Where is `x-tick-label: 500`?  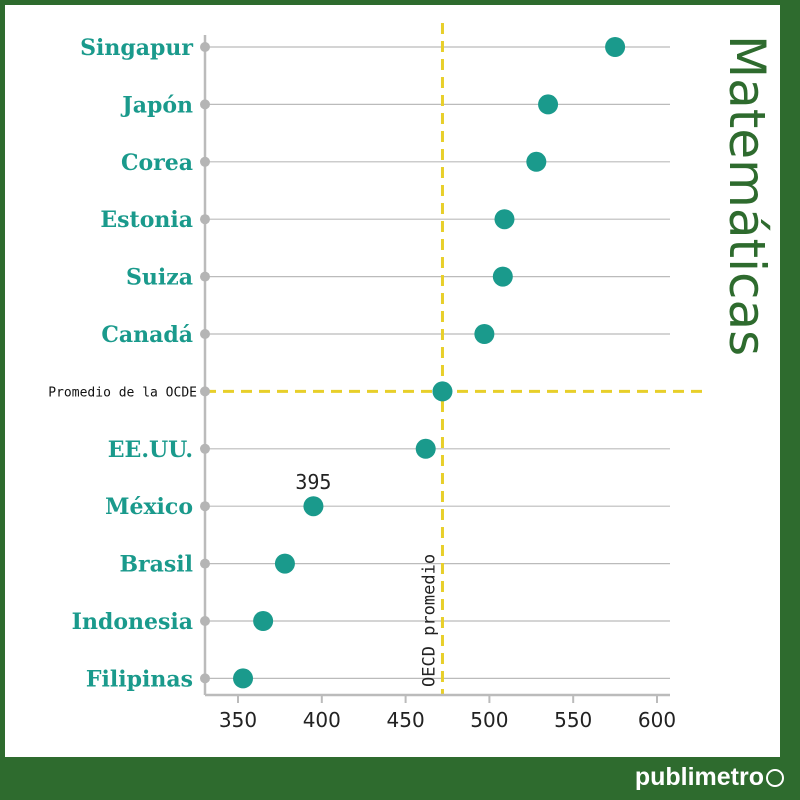
x-tick-label: 500 is located at coordinates (489, 720).